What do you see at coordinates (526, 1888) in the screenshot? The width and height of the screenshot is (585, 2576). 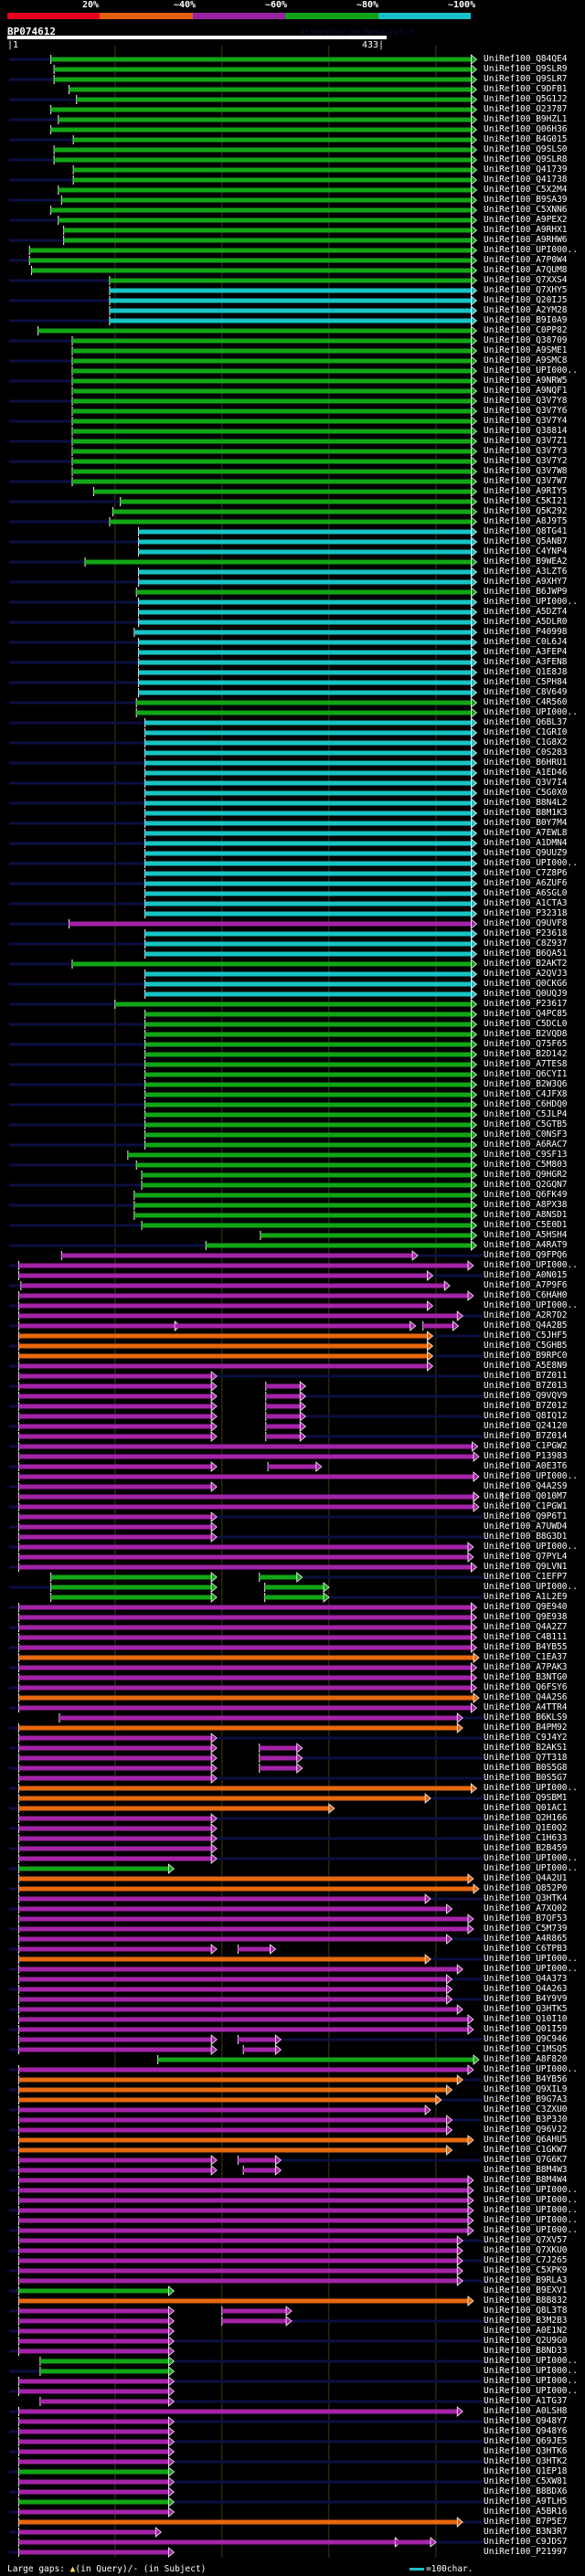 I see `hit-label: UniRef100_Q852P0` at bounding box center [526, 1888].